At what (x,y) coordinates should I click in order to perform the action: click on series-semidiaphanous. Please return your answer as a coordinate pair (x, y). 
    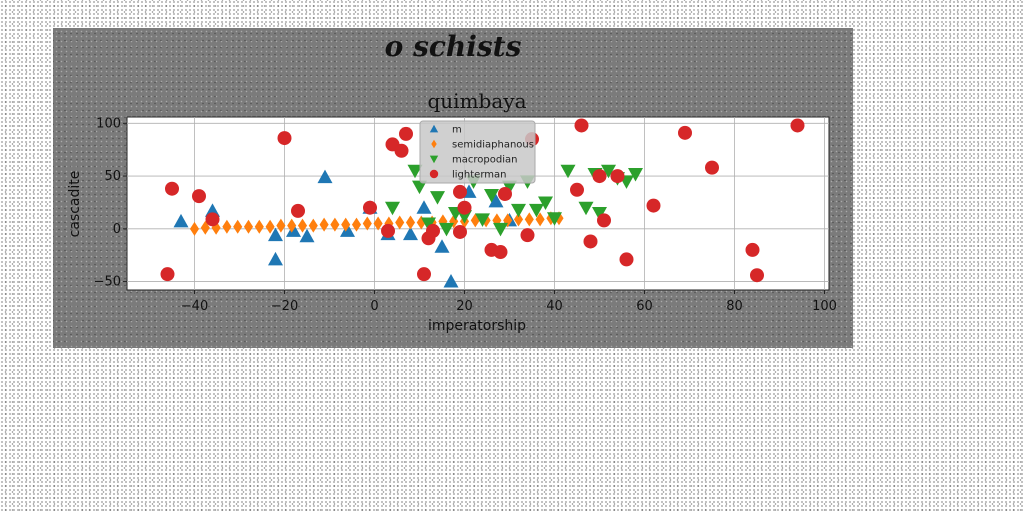
    Looking at the image, I should click on (376, 223).